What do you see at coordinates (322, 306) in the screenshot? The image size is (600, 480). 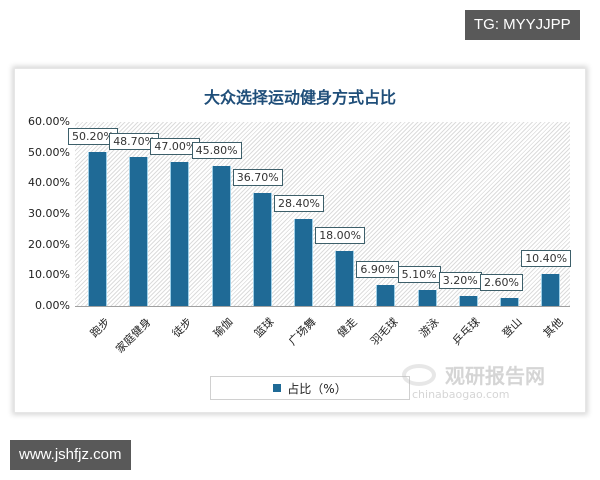 I see `x-axis-line` at bounding box center [322, 306].